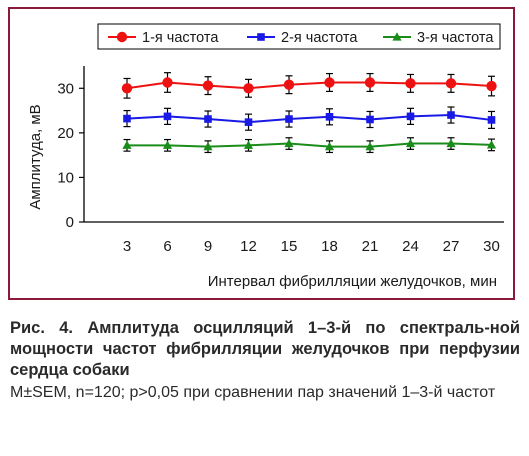 The width and height of the screenshot is (529, 456). Describe the element at coordinates (65, 133) in the screenshot. I see `y-tick-label: 20` at that location.